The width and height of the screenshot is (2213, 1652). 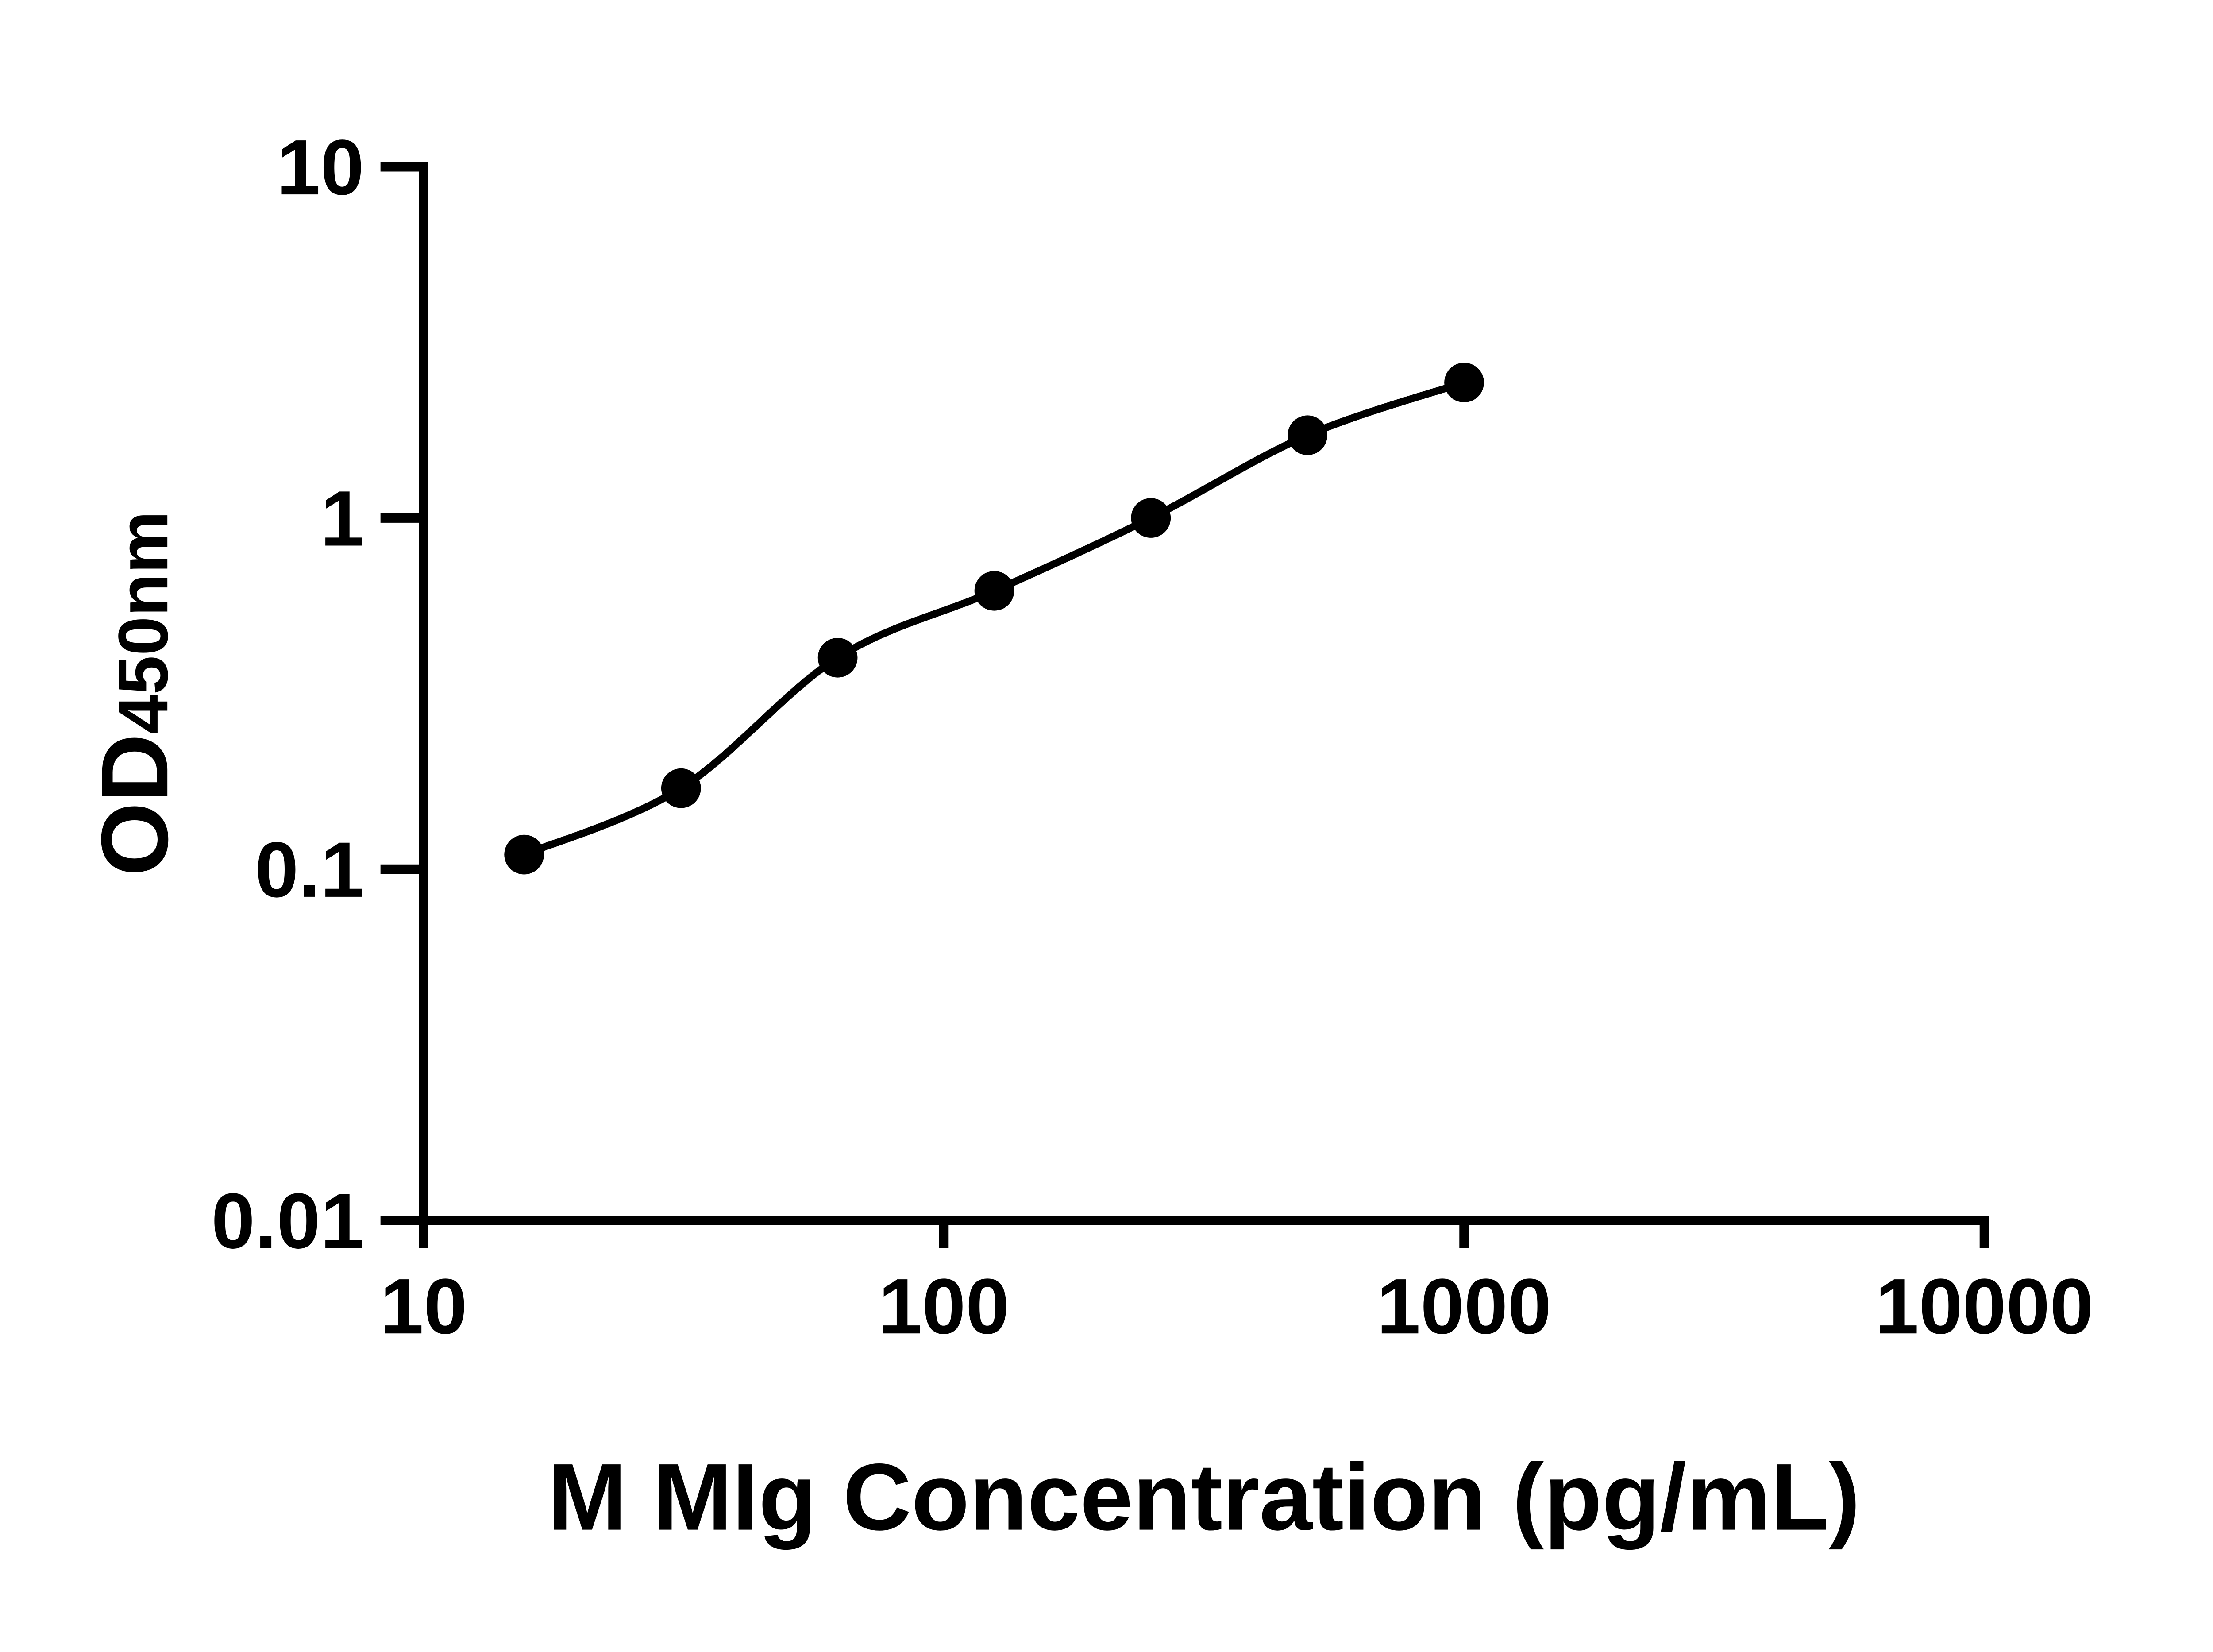 I want to click on y-axis-title: OD450nm, so click(x=135, y=693).